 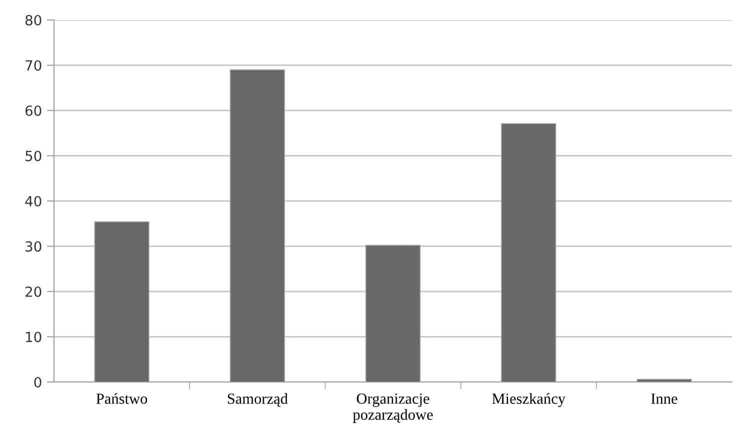 What do you see at coordinates (122, 398) in the screenshot?
I see `x-tick-label: Państwo` at bounding box center [122, 398].